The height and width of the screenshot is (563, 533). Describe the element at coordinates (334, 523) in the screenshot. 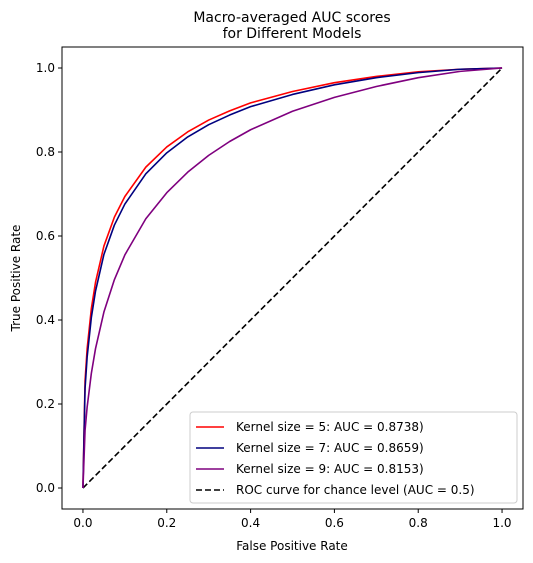

I see `x-tick-label: 0.6` at that location.